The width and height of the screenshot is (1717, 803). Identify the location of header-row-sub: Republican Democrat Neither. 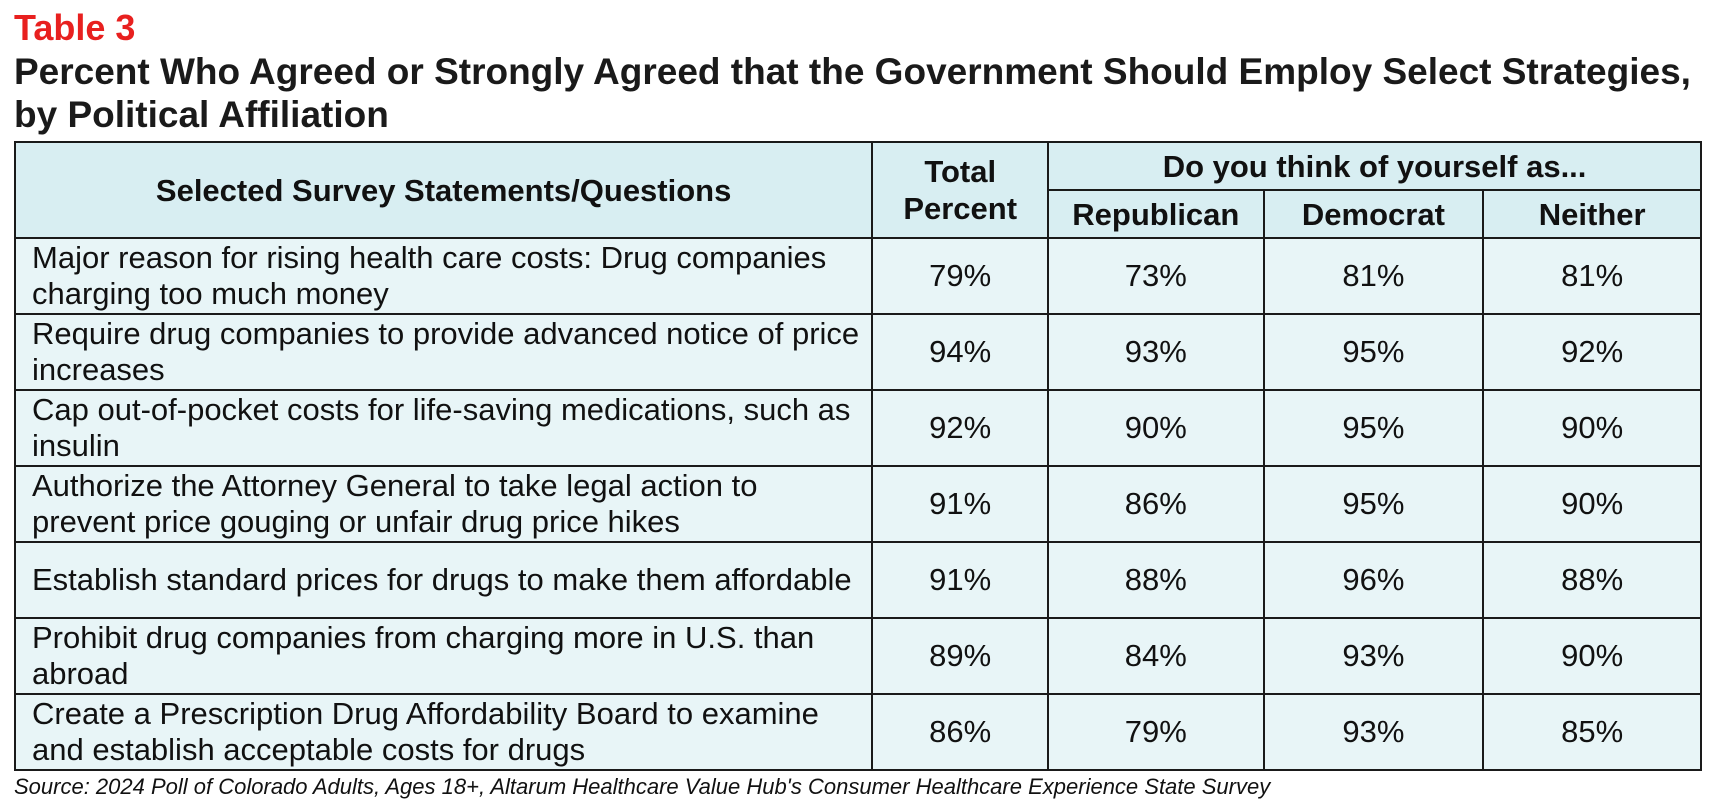
(858, 214).